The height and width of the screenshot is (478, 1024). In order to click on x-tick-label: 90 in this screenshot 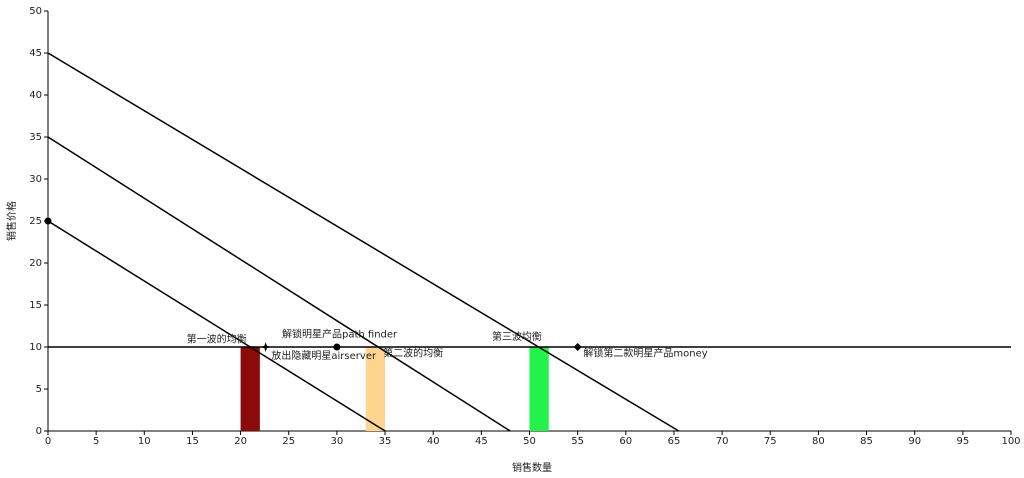, I will do `click(914, 441)`.